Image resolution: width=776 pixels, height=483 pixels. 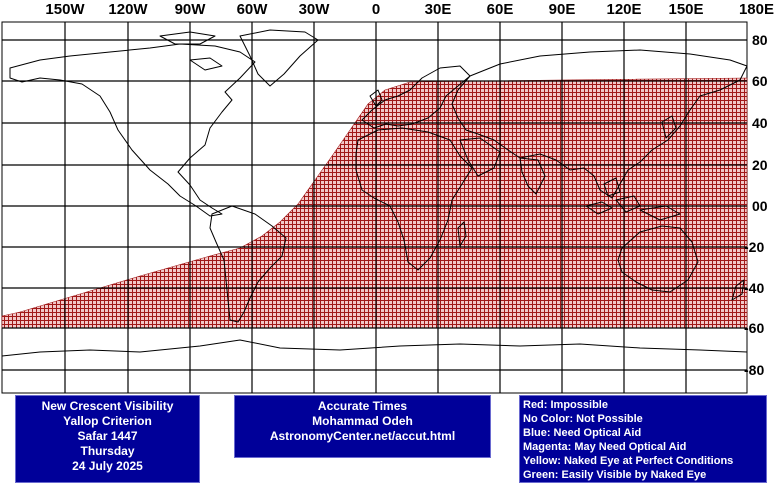 What do you see at coordinates (376, 98) in the screenshot?
I see `uk-outline` at bounding box center [376, 98].